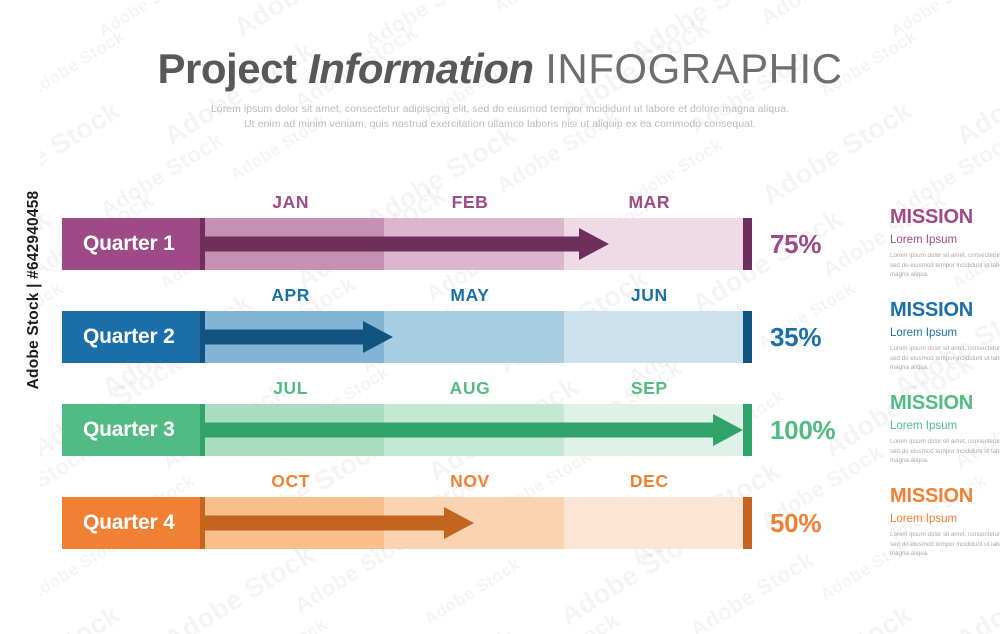 Image resolution: width=1000 pixels, height=634 pixels. I want to click on quarter-bar: Quarter 3, so click(412, 430).